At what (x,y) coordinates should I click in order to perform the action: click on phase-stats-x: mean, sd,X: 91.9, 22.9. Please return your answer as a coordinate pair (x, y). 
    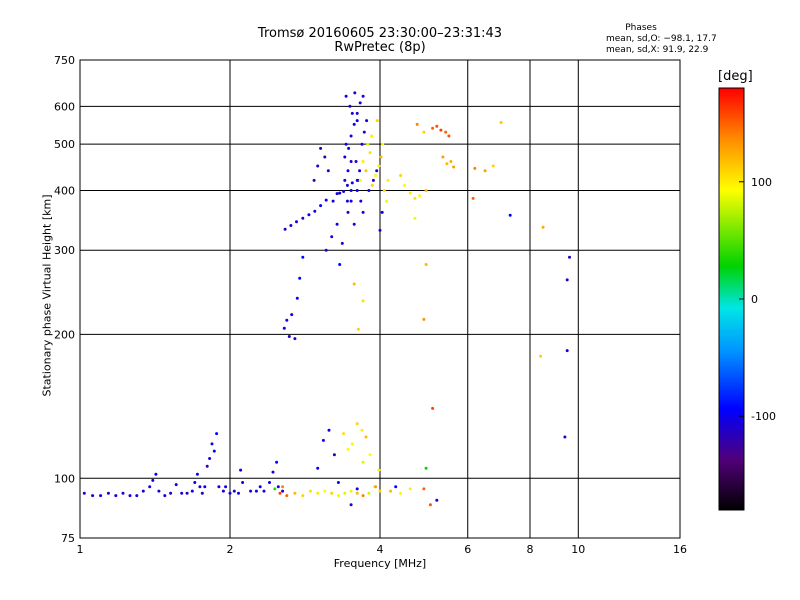
    Looking at the image, I should click on (657, 50).